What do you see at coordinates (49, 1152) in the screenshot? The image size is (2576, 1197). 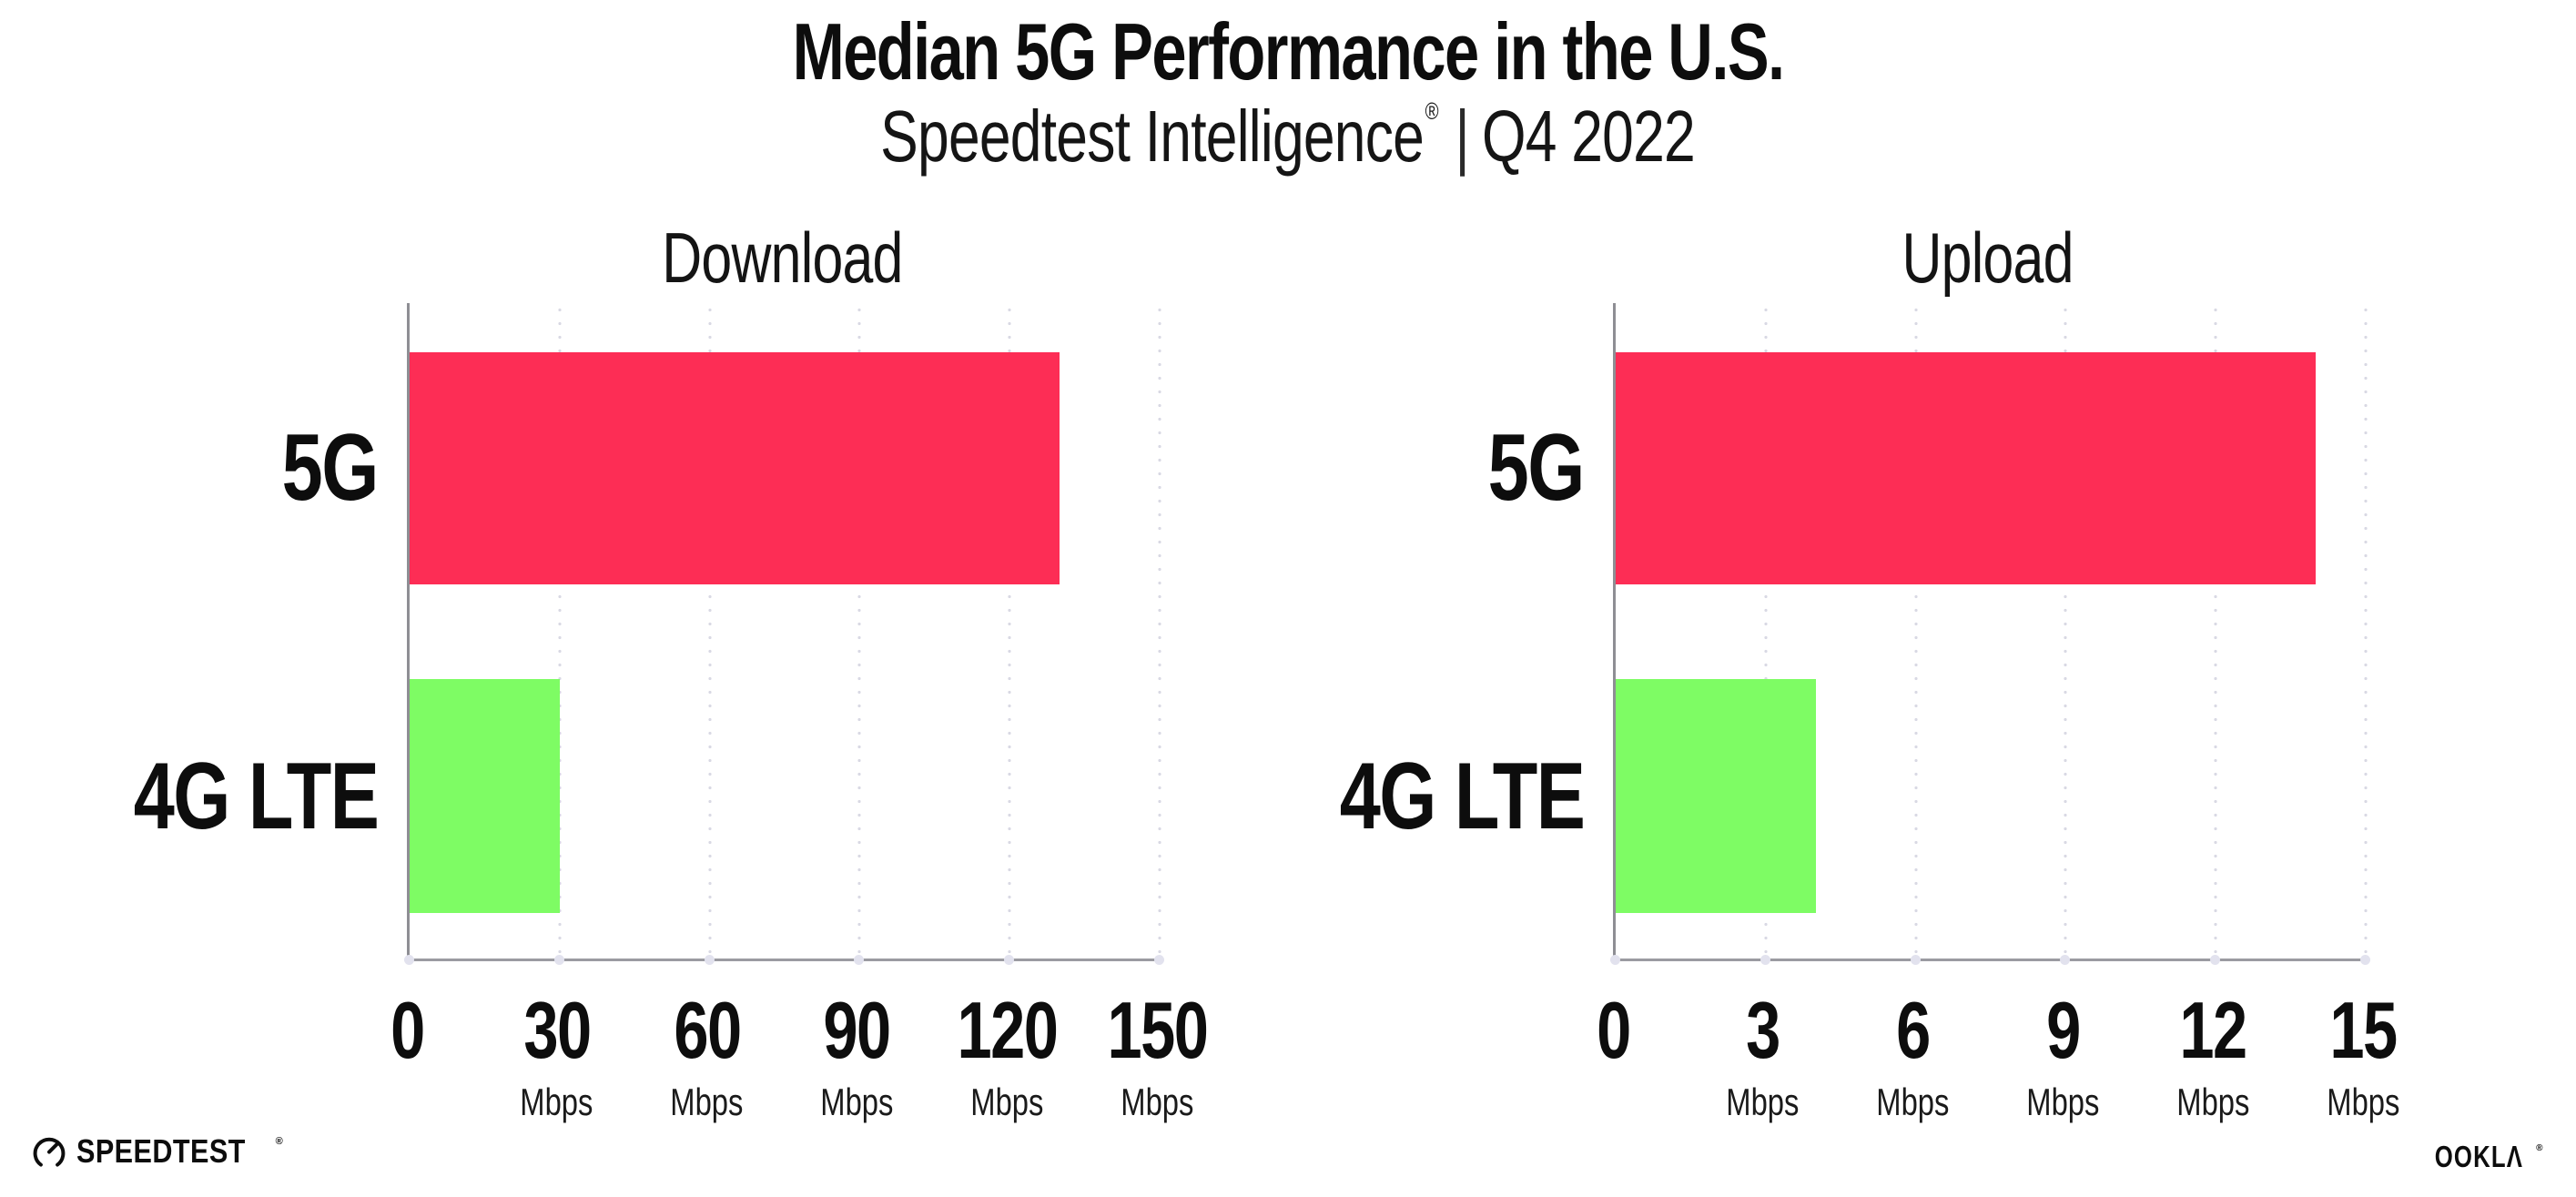 I see `speedtest-gauge-icon` at bounding box center [49, 1152].